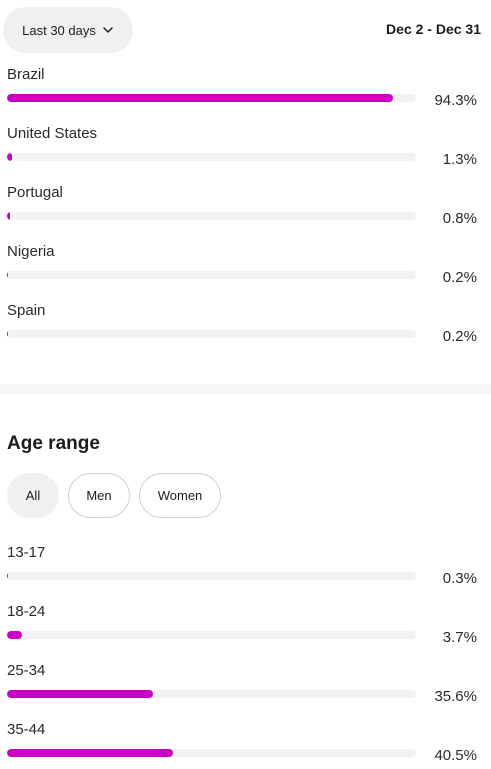 The image size is (491, 769). I want to click on country-label: Nigeria, so click(31, 251).